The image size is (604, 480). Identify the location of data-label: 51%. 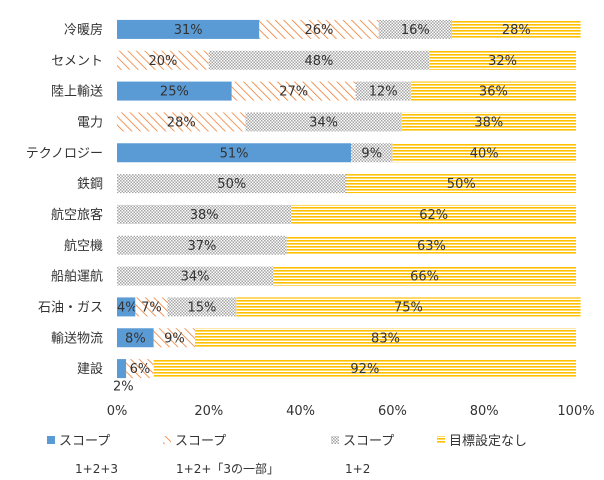
(234, 153).